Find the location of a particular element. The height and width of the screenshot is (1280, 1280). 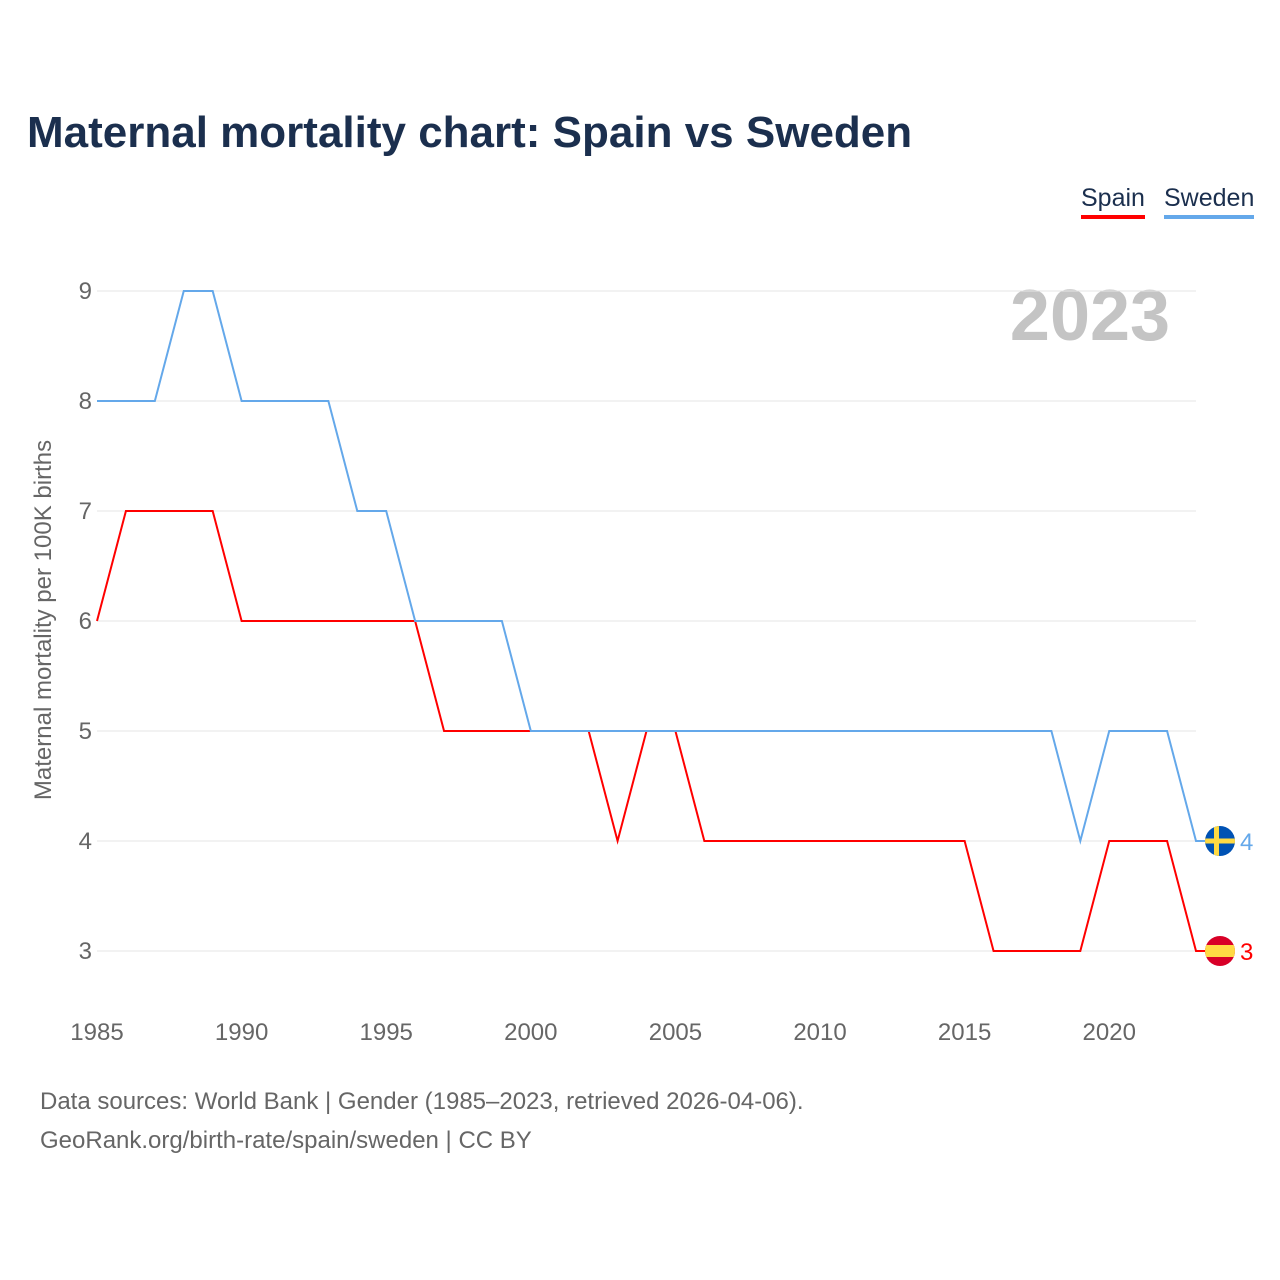

y-axis-label: Maternal mortality per 100K births is located at coordinates (43, 620).